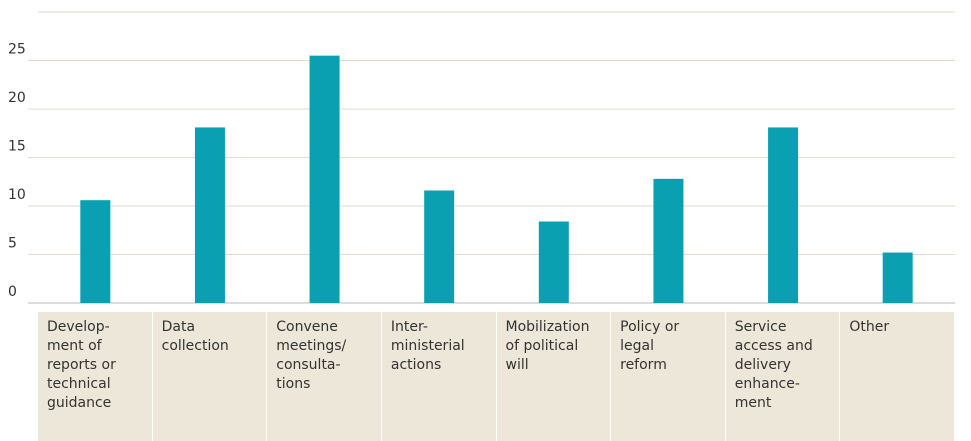 The image size is (971, 441). Describe the element at coordinates (17, 50) in the screenshot. I see `y-tick-label: 25` at that location.